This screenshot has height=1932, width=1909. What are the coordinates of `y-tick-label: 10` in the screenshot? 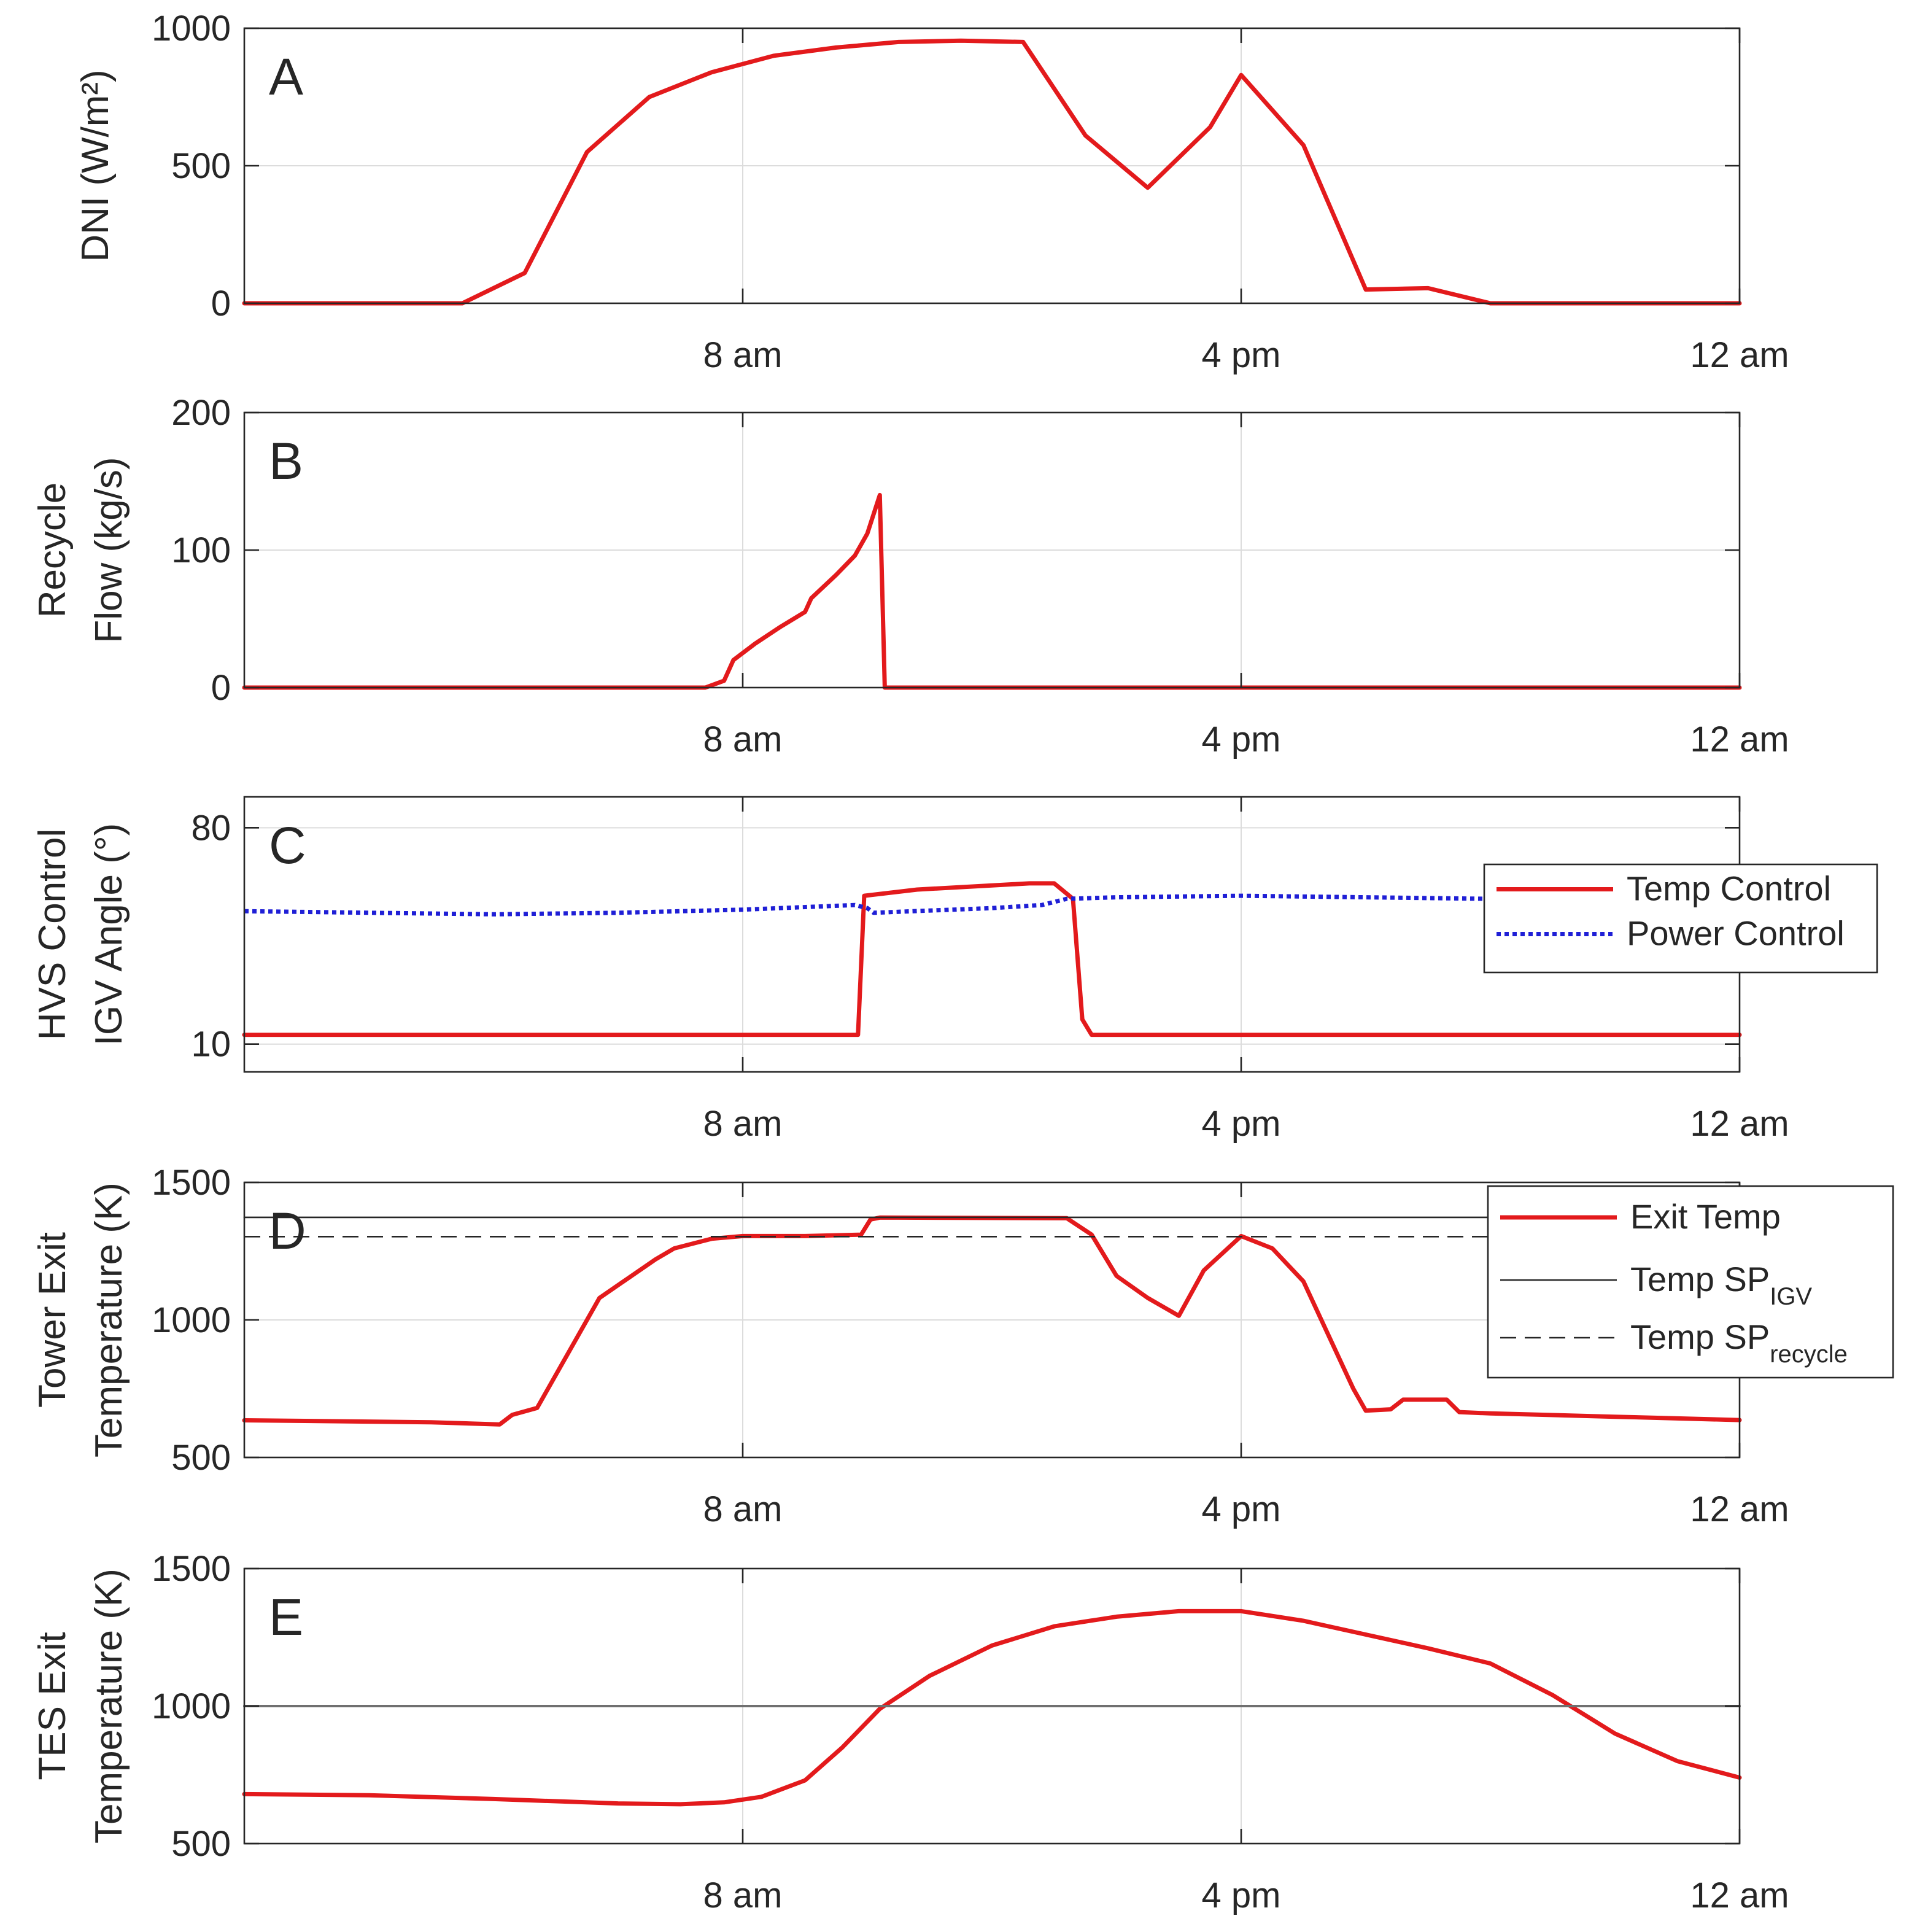 It's located at (211, 1045).